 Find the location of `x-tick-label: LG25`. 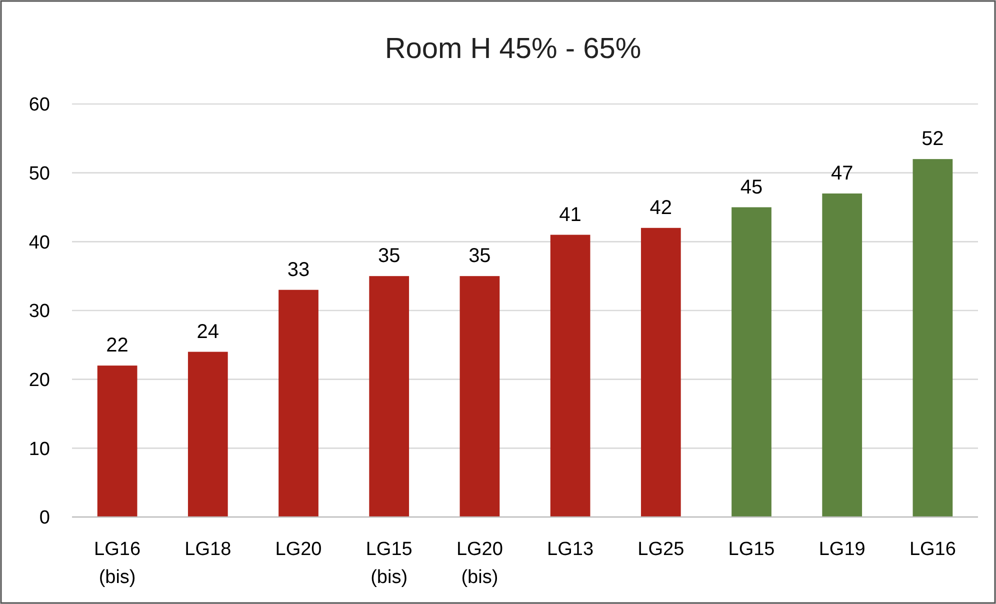

x-tick-label: LG25 is located at coordinates (661, 549).